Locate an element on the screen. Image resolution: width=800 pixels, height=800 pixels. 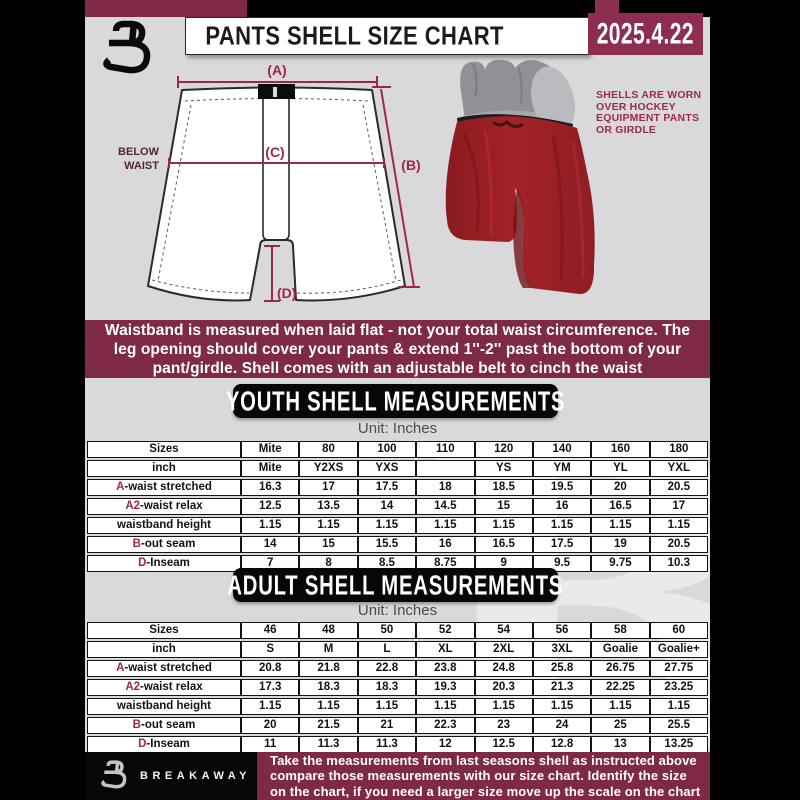
value-cell: YXL is located at coordinates (678, 468).